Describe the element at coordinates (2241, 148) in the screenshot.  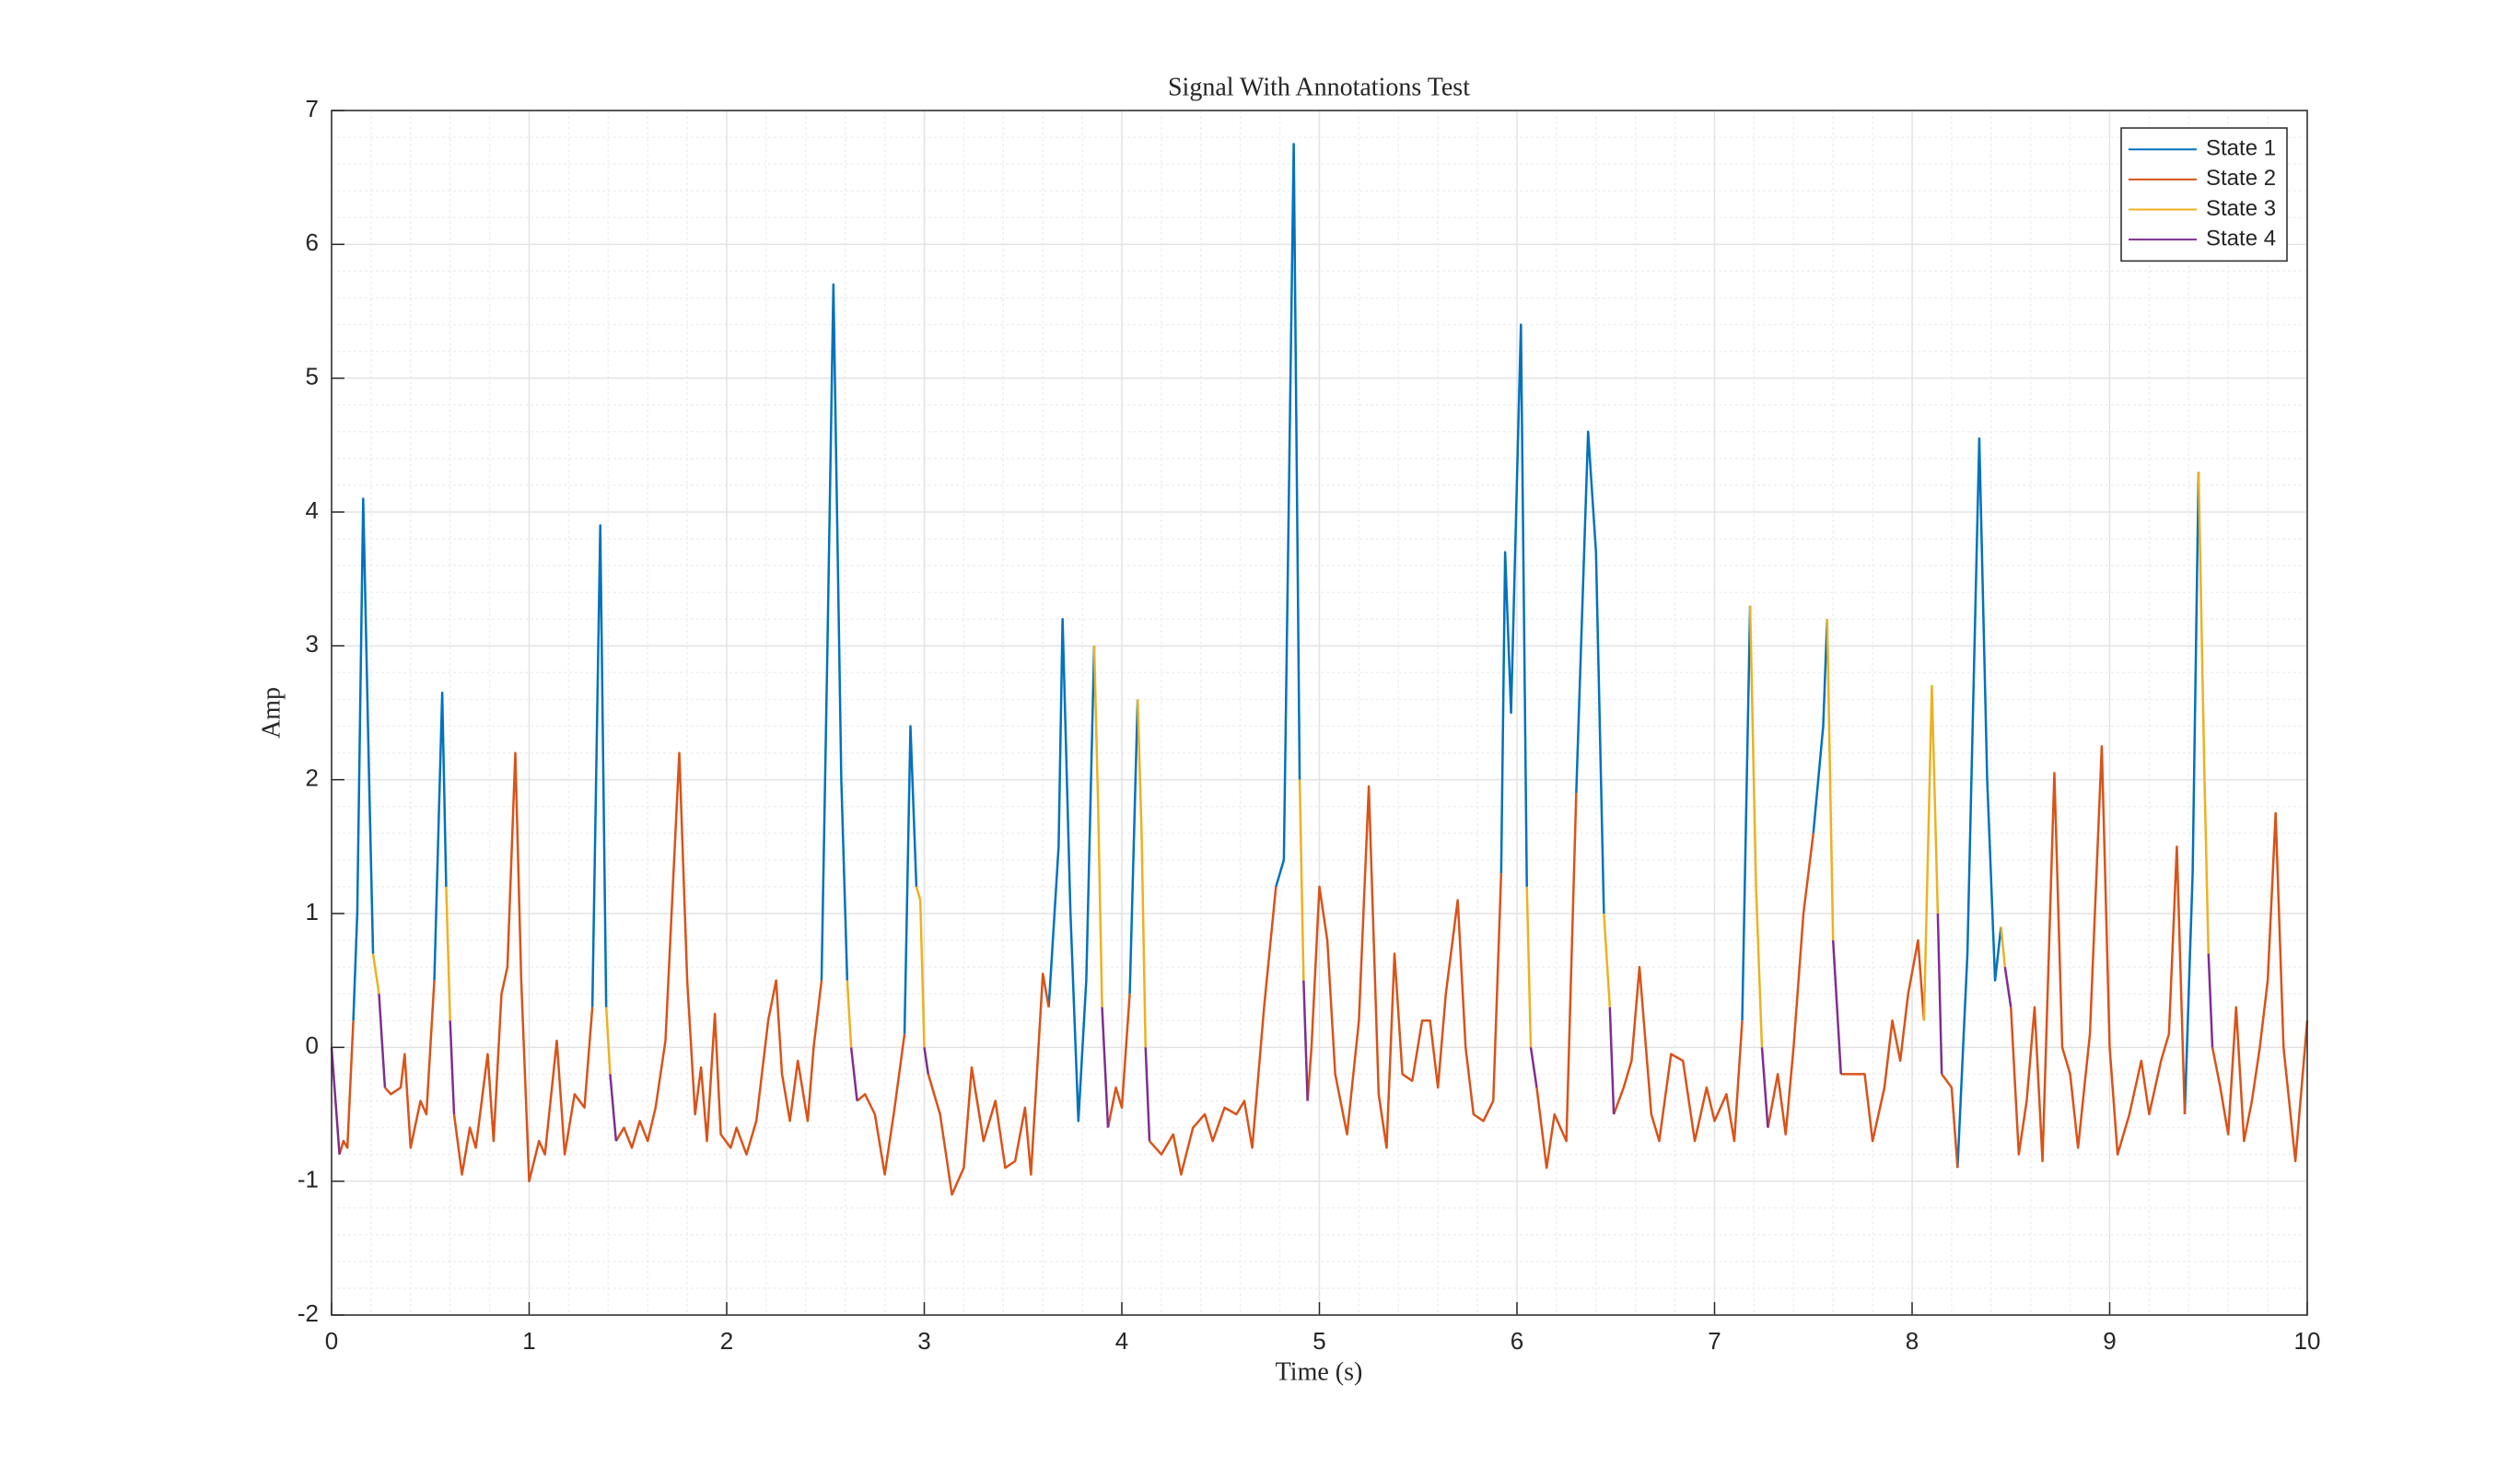
I see `legend-label: State 1` at that location.